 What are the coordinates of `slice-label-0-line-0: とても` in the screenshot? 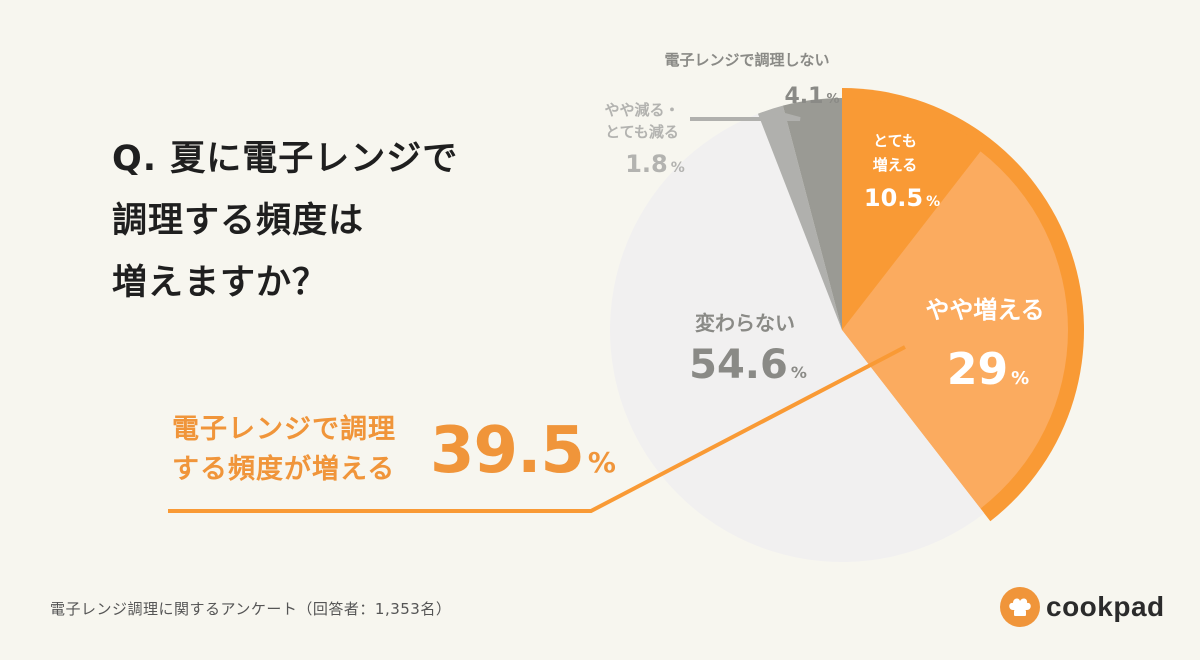 It's located at (895, 141).